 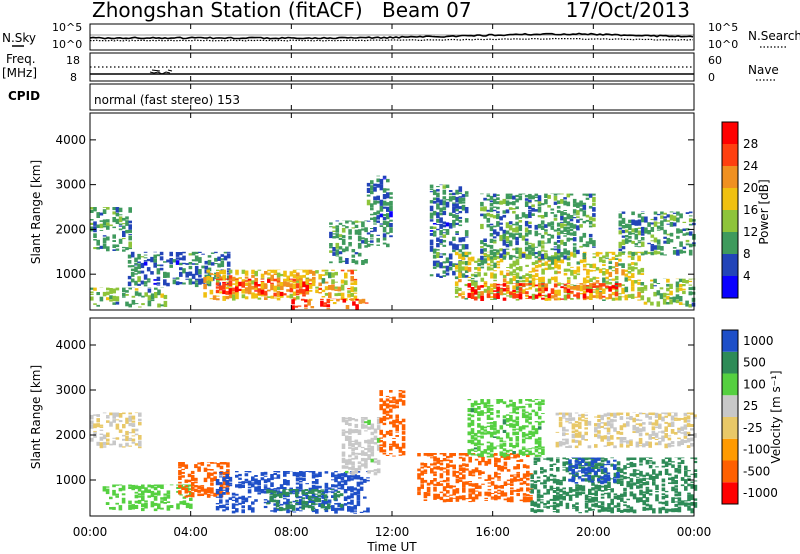 I want to click on colorbar-tick-label: 25, so click(x=750, y=406).